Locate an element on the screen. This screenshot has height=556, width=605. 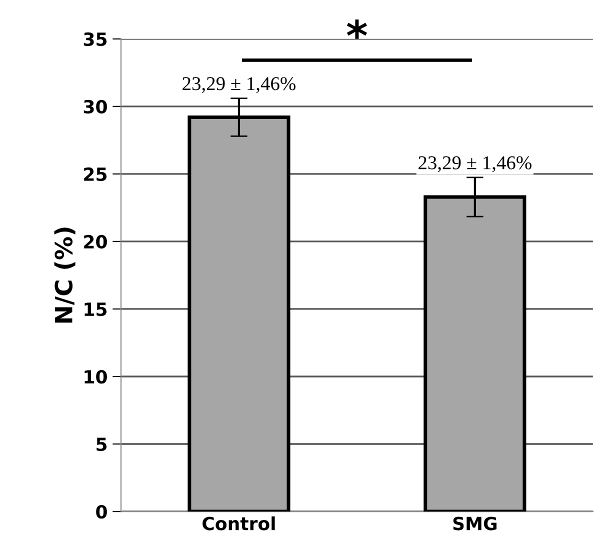
y-tick-label: 10 is located at coordinates (95, 377).